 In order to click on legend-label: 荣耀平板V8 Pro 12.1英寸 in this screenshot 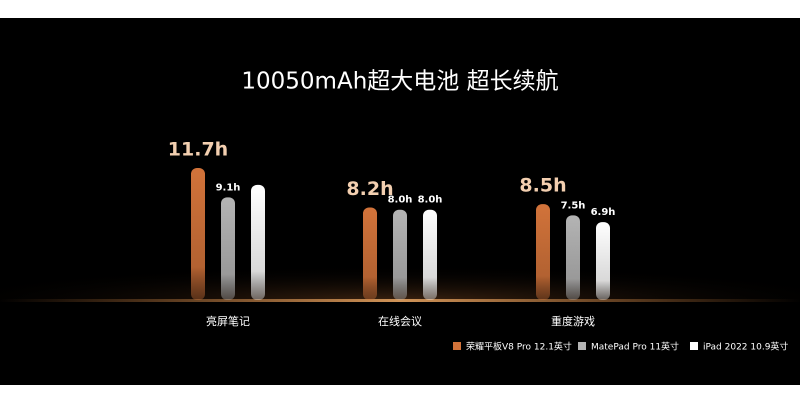, I will do `click(519, 347)`.